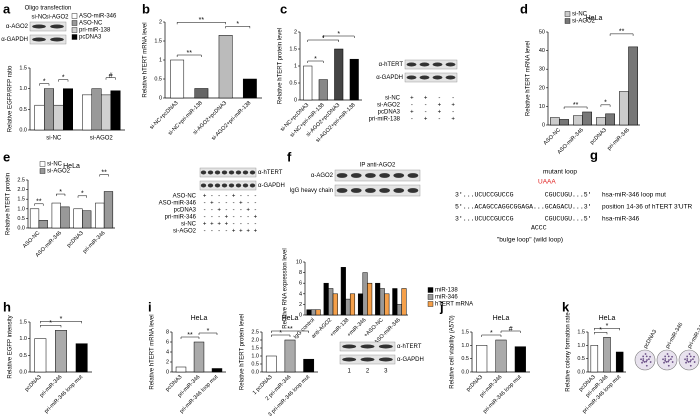  What do you see at coordinates (542, 32) in the screenshot?
I see `y-tick-label: 50` at bounding box center [542, 32].